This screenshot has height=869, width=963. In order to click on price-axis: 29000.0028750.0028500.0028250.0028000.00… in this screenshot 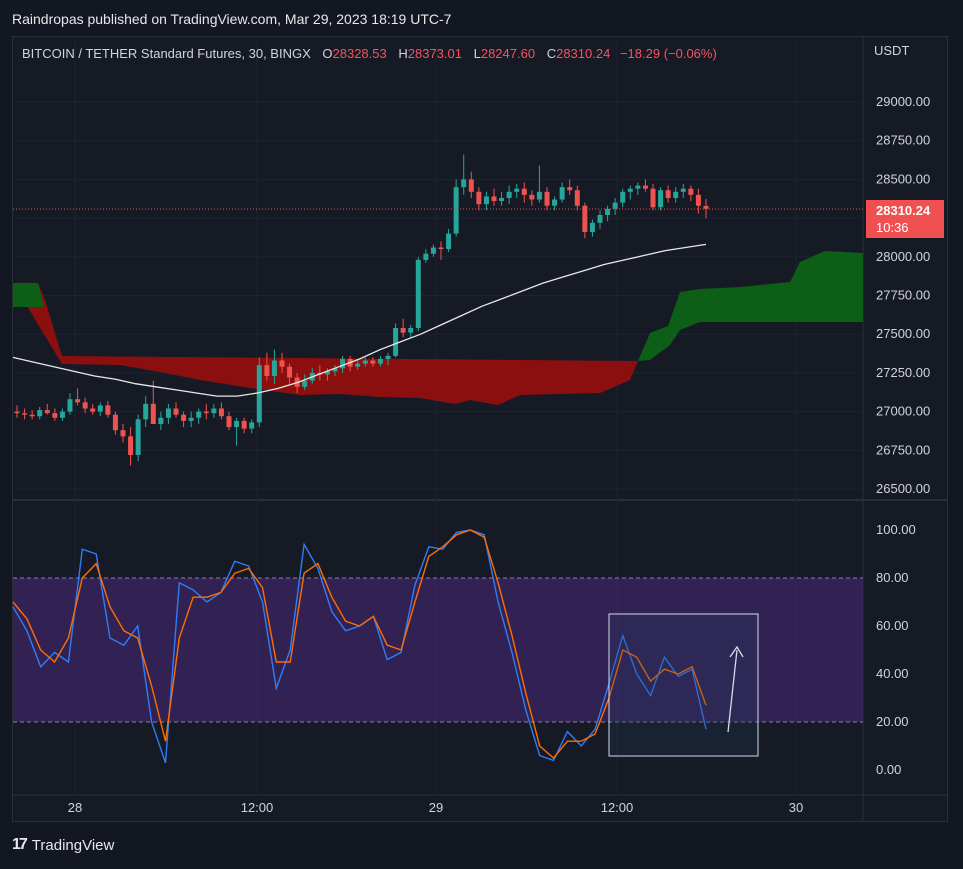, I will do `click(903, 295)`.